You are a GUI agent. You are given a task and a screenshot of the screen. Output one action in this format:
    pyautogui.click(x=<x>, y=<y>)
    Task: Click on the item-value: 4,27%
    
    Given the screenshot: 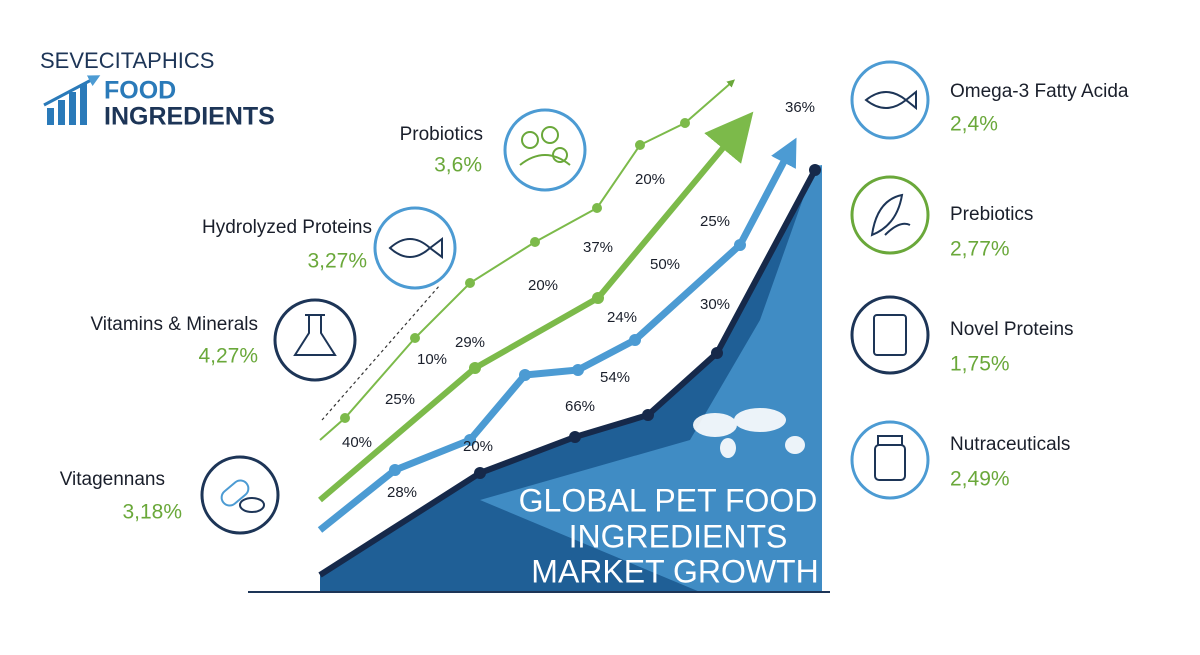 What is the action you would take?
    pyautogui.click(x=228, y=356)
    